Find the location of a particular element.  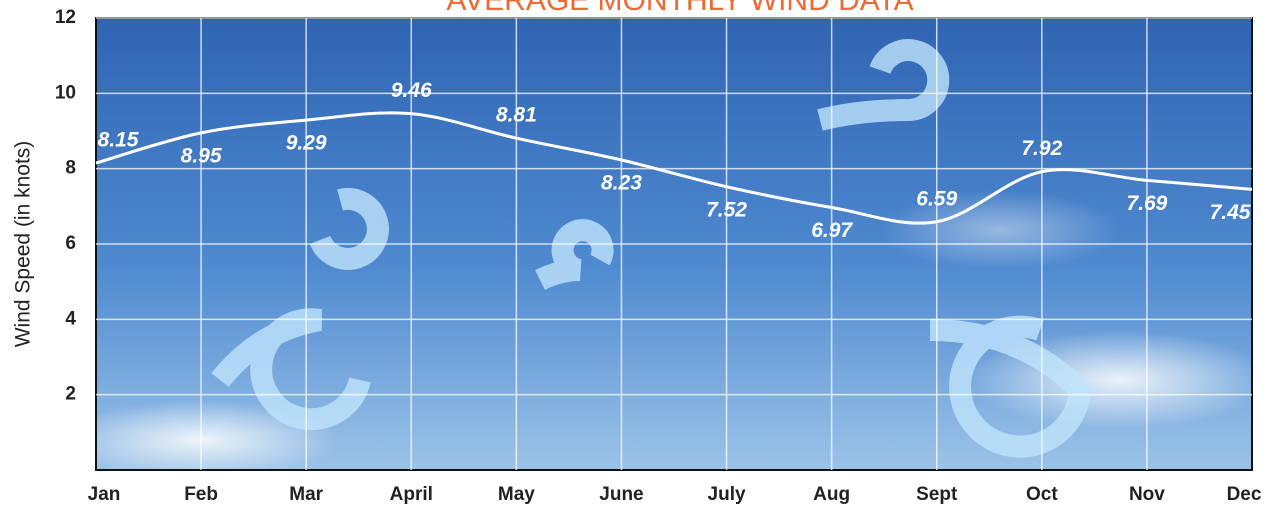

x-tick-label: Mar is located at coordinates (306, 494).